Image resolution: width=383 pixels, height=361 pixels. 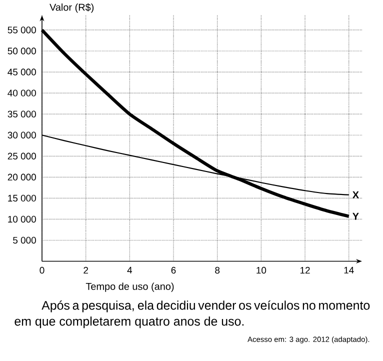 I want to click on y-tick-label: 30 000, so click(x=22, y=135).